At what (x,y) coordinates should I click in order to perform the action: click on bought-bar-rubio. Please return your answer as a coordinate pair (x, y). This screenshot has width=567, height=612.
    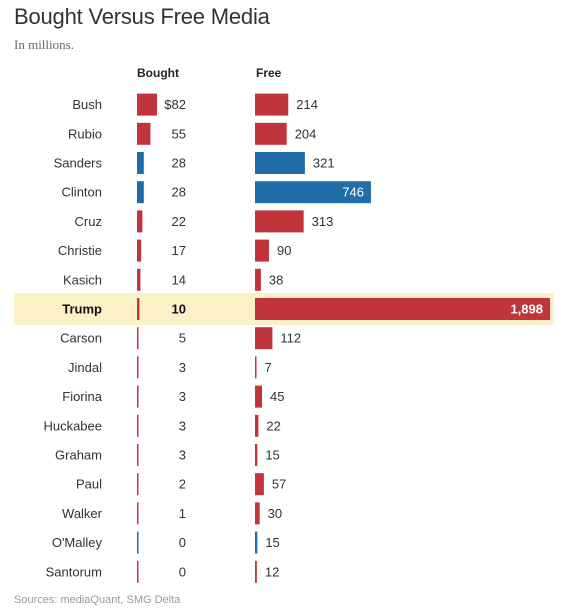
    Looking at the image, I should click on (144, 133).